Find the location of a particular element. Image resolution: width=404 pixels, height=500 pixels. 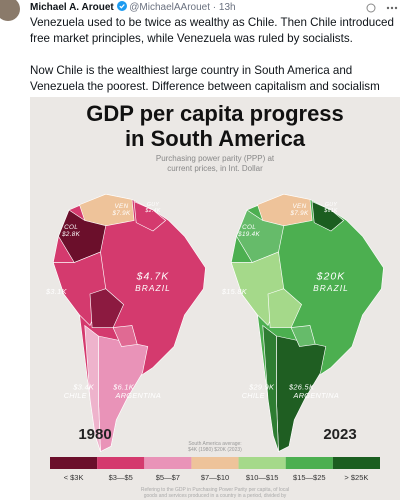

map-label: $3.4K is located at coordinates (83, 387).